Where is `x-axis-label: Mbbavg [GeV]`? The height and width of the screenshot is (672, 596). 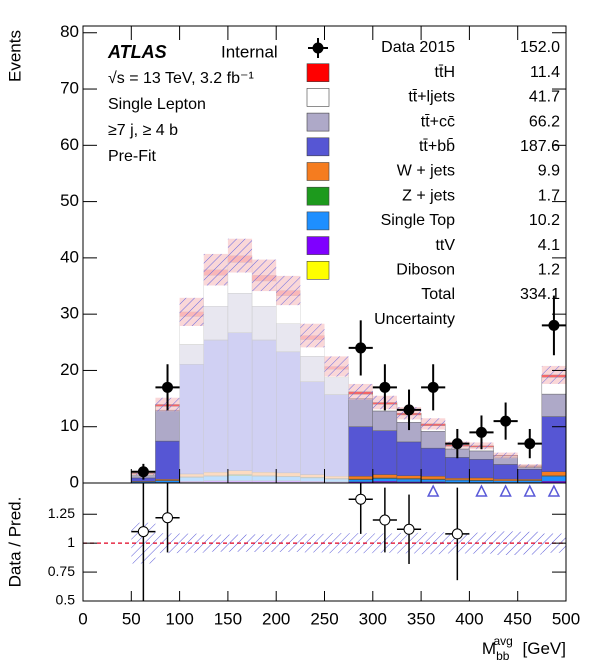
x-axis-label: Mbbavg [GeV] is located at coordinates (524, 648).